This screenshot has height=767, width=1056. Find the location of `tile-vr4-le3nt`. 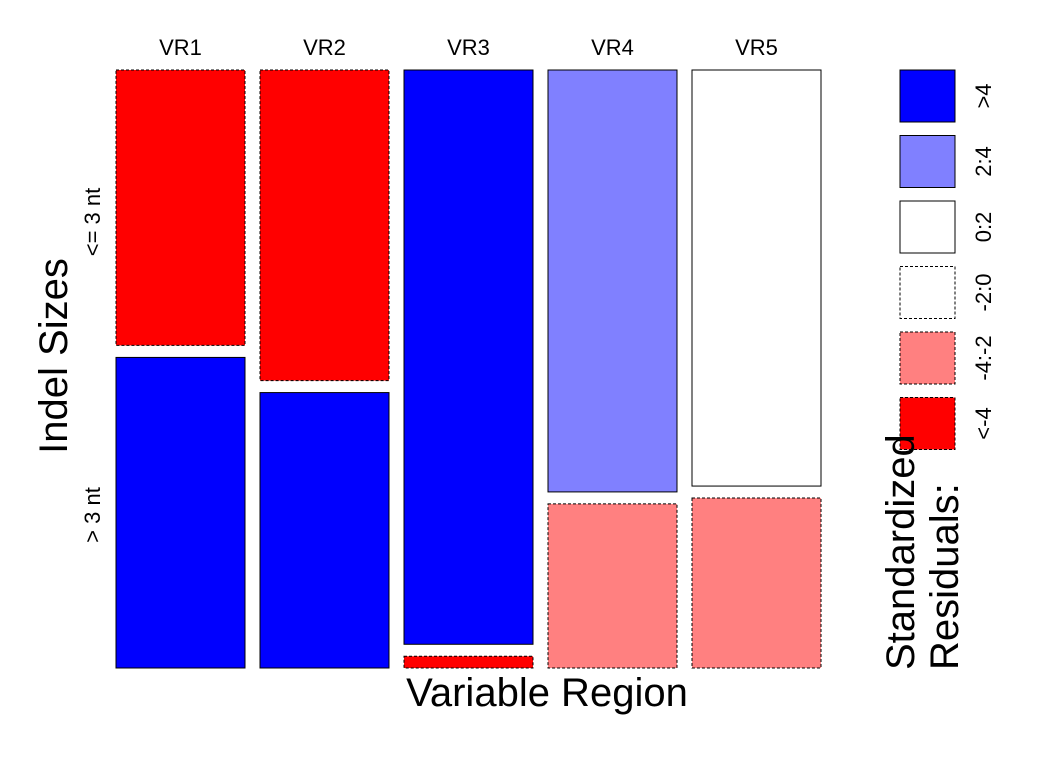

tile-vr4-le3nt is located at coordinates (612, 281).